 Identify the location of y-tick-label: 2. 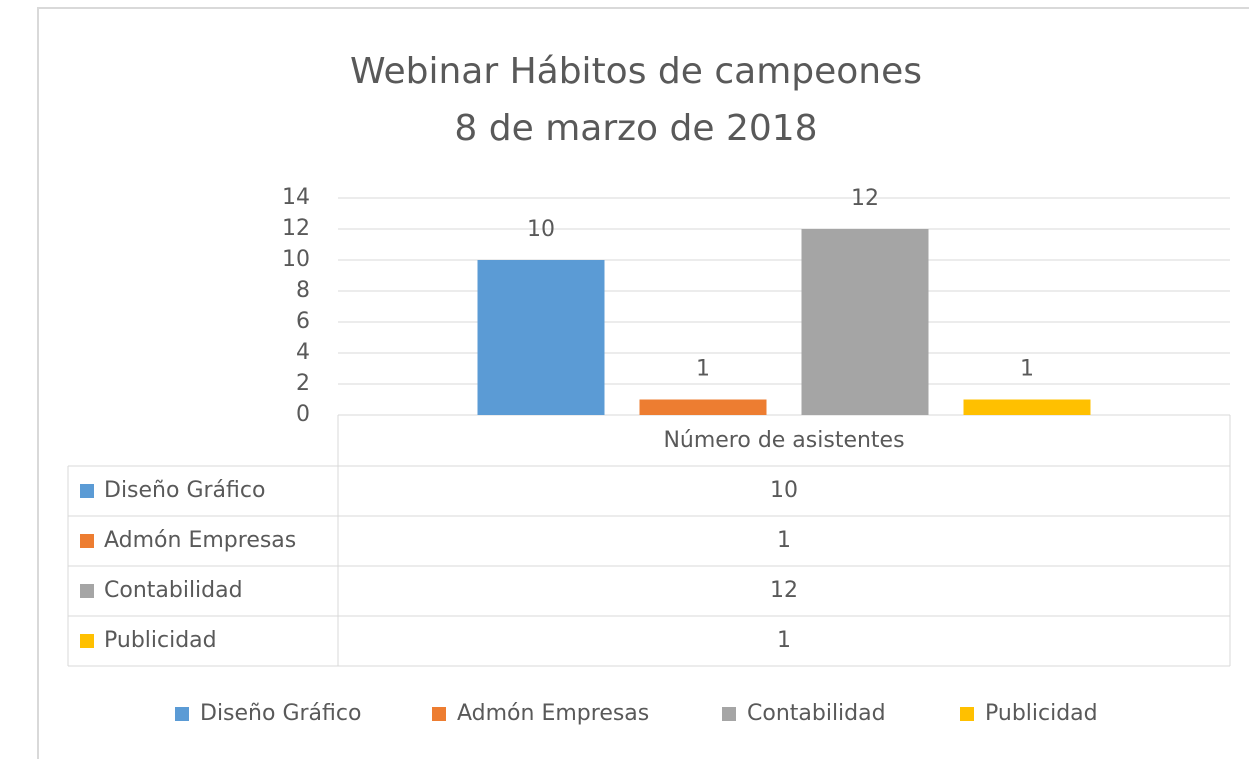
(303, 383).